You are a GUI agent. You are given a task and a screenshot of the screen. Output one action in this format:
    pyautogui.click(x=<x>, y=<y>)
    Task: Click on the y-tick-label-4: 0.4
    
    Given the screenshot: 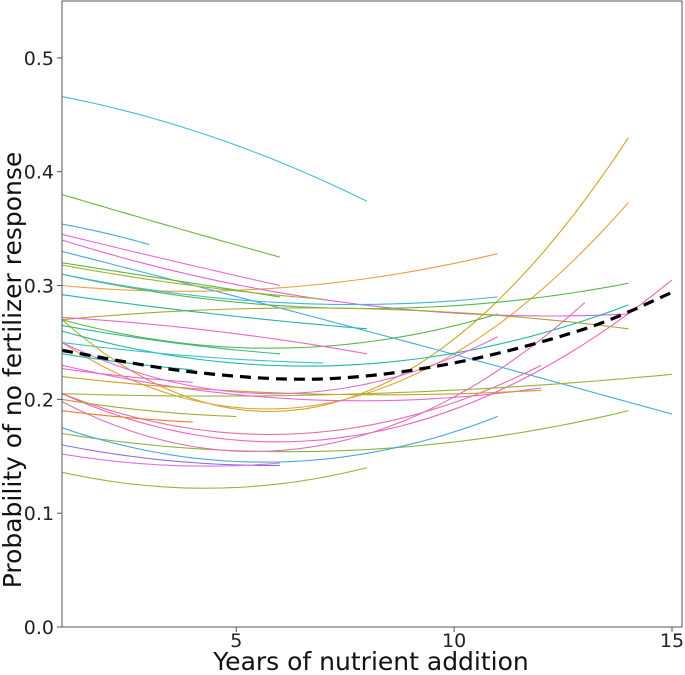 What is the action you would take?
    pyautogui.click(x=39, y=173)
    